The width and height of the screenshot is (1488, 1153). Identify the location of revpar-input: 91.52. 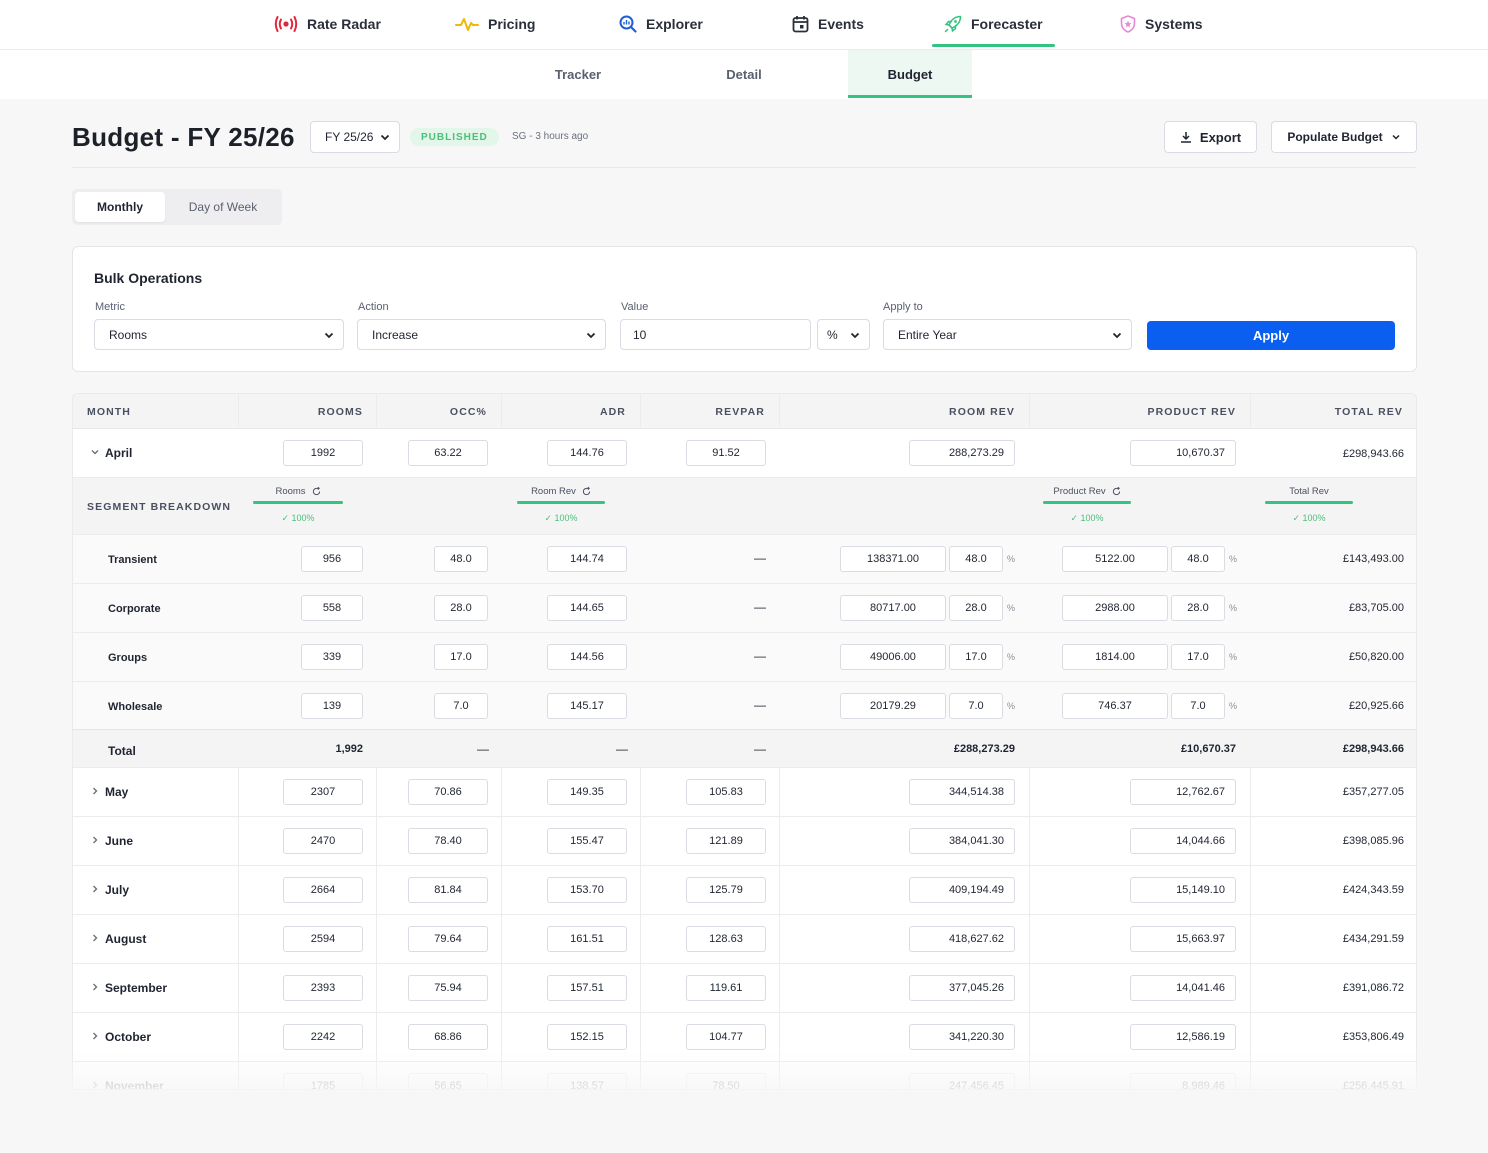
(726, 453).